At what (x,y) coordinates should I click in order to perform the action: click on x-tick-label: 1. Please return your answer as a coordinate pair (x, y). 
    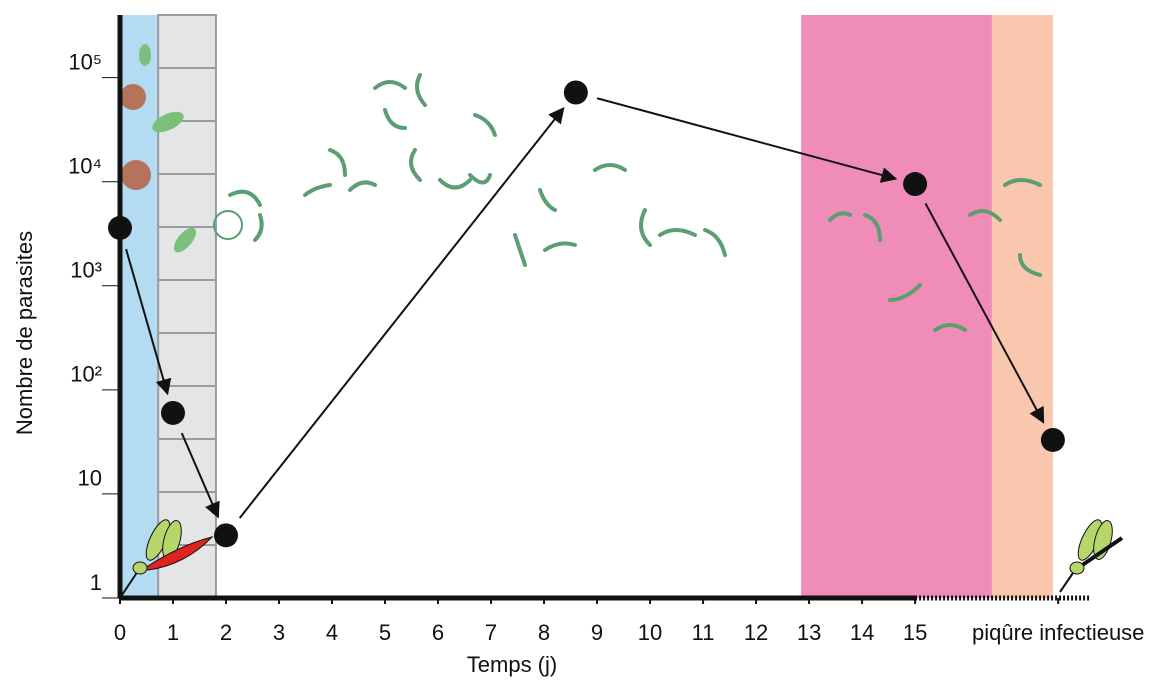
    Looking at the image, I should click on (173, 632).